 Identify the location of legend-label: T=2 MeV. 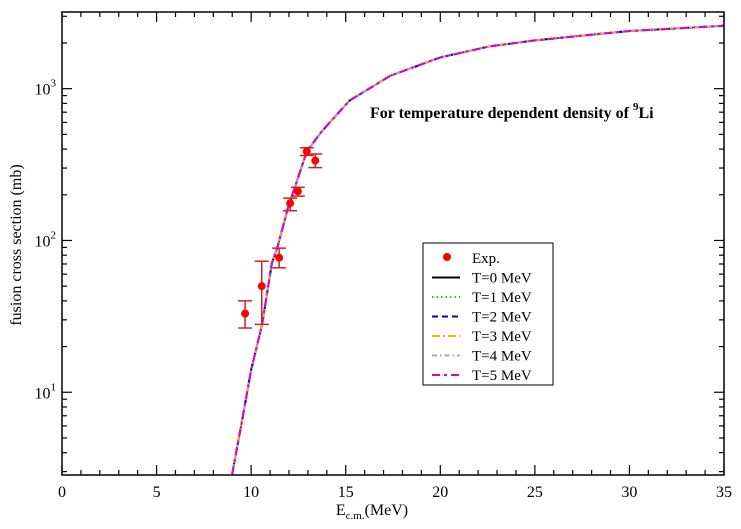
(502, 318).